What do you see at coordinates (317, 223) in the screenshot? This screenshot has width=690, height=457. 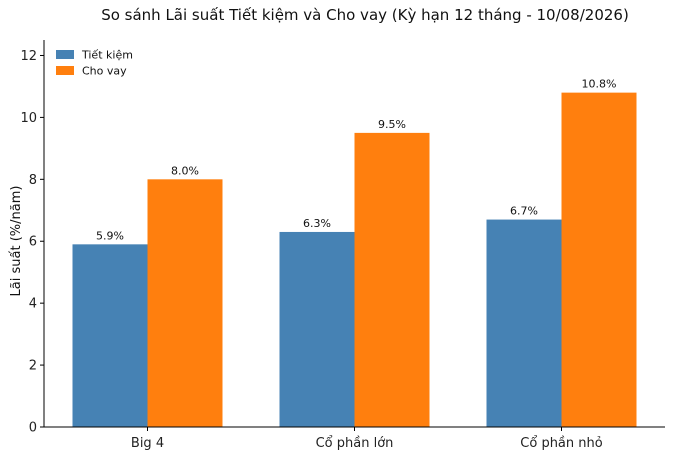 I see `bar-value-label: 6.3%` at bounding box center [317, 223].